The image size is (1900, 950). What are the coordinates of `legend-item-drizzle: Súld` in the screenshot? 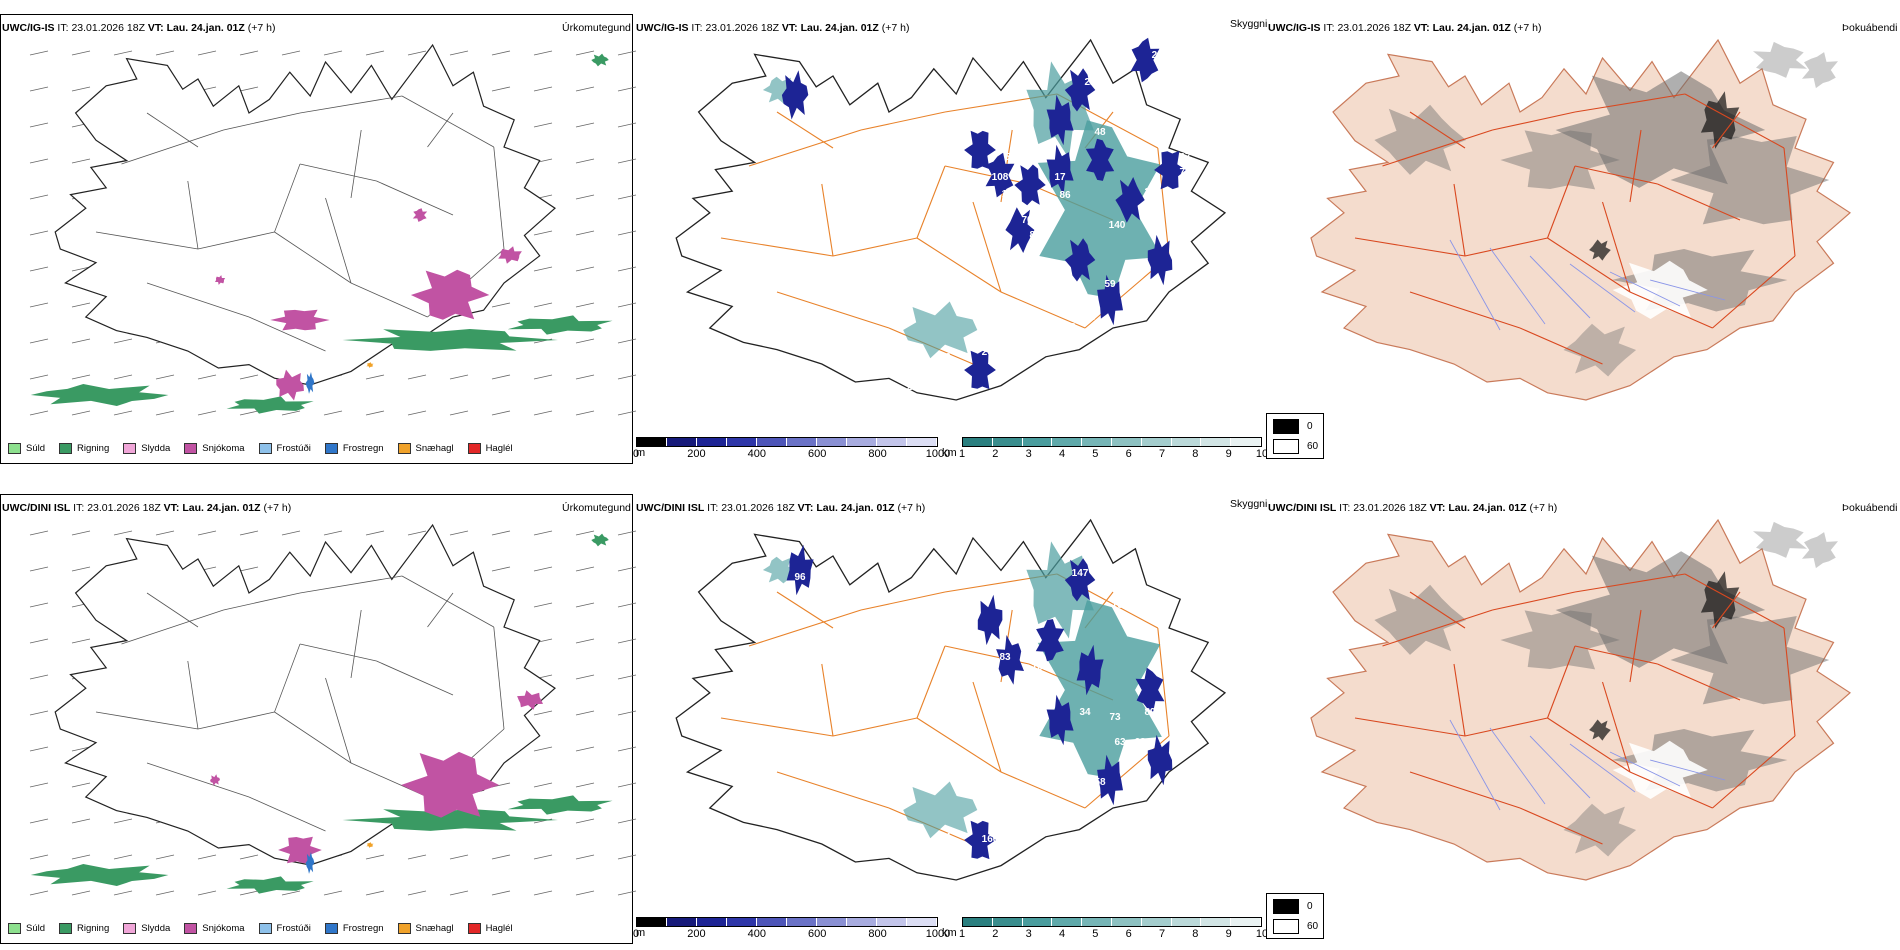 It's located at (26, 928).